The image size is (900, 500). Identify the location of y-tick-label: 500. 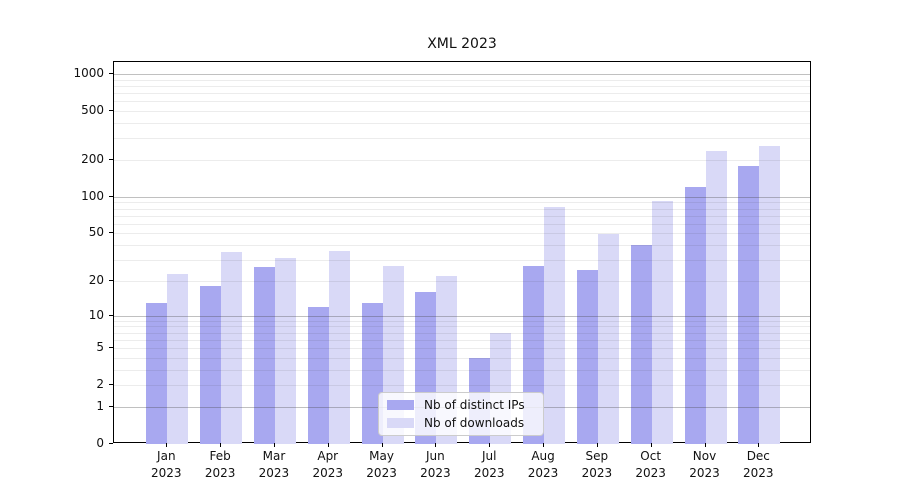
(92, 110).